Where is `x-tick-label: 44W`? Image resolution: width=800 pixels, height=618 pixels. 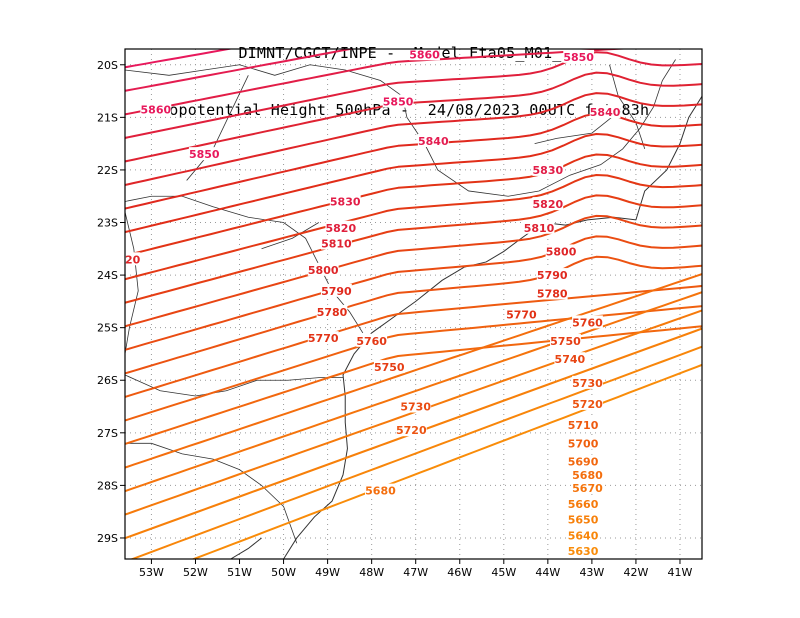
x-tick-label: 44W is located at coordinates (547, 572).